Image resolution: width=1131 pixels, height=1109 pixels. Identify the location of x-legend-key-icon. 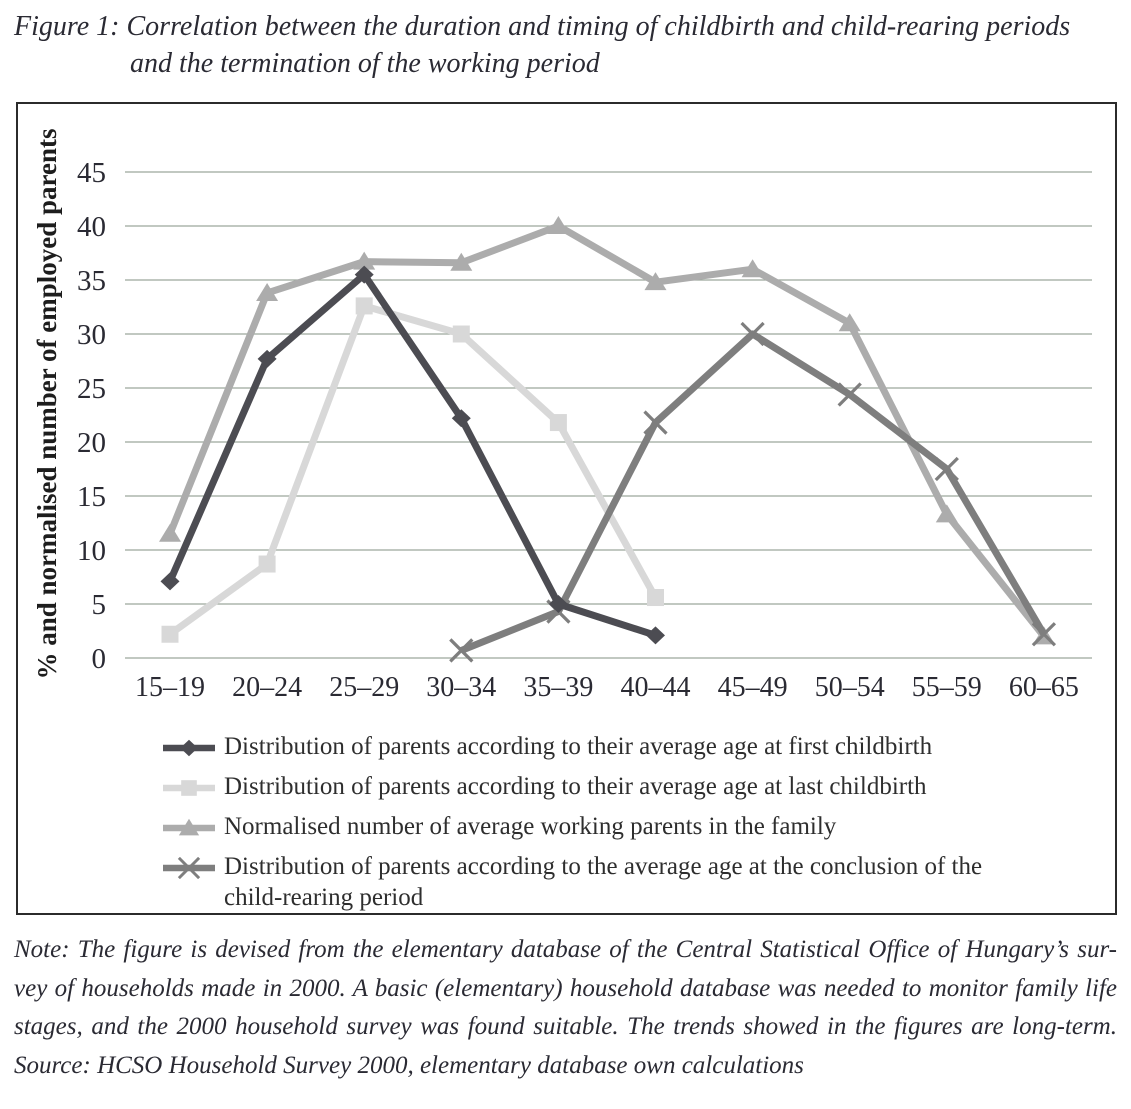
(189, 868).